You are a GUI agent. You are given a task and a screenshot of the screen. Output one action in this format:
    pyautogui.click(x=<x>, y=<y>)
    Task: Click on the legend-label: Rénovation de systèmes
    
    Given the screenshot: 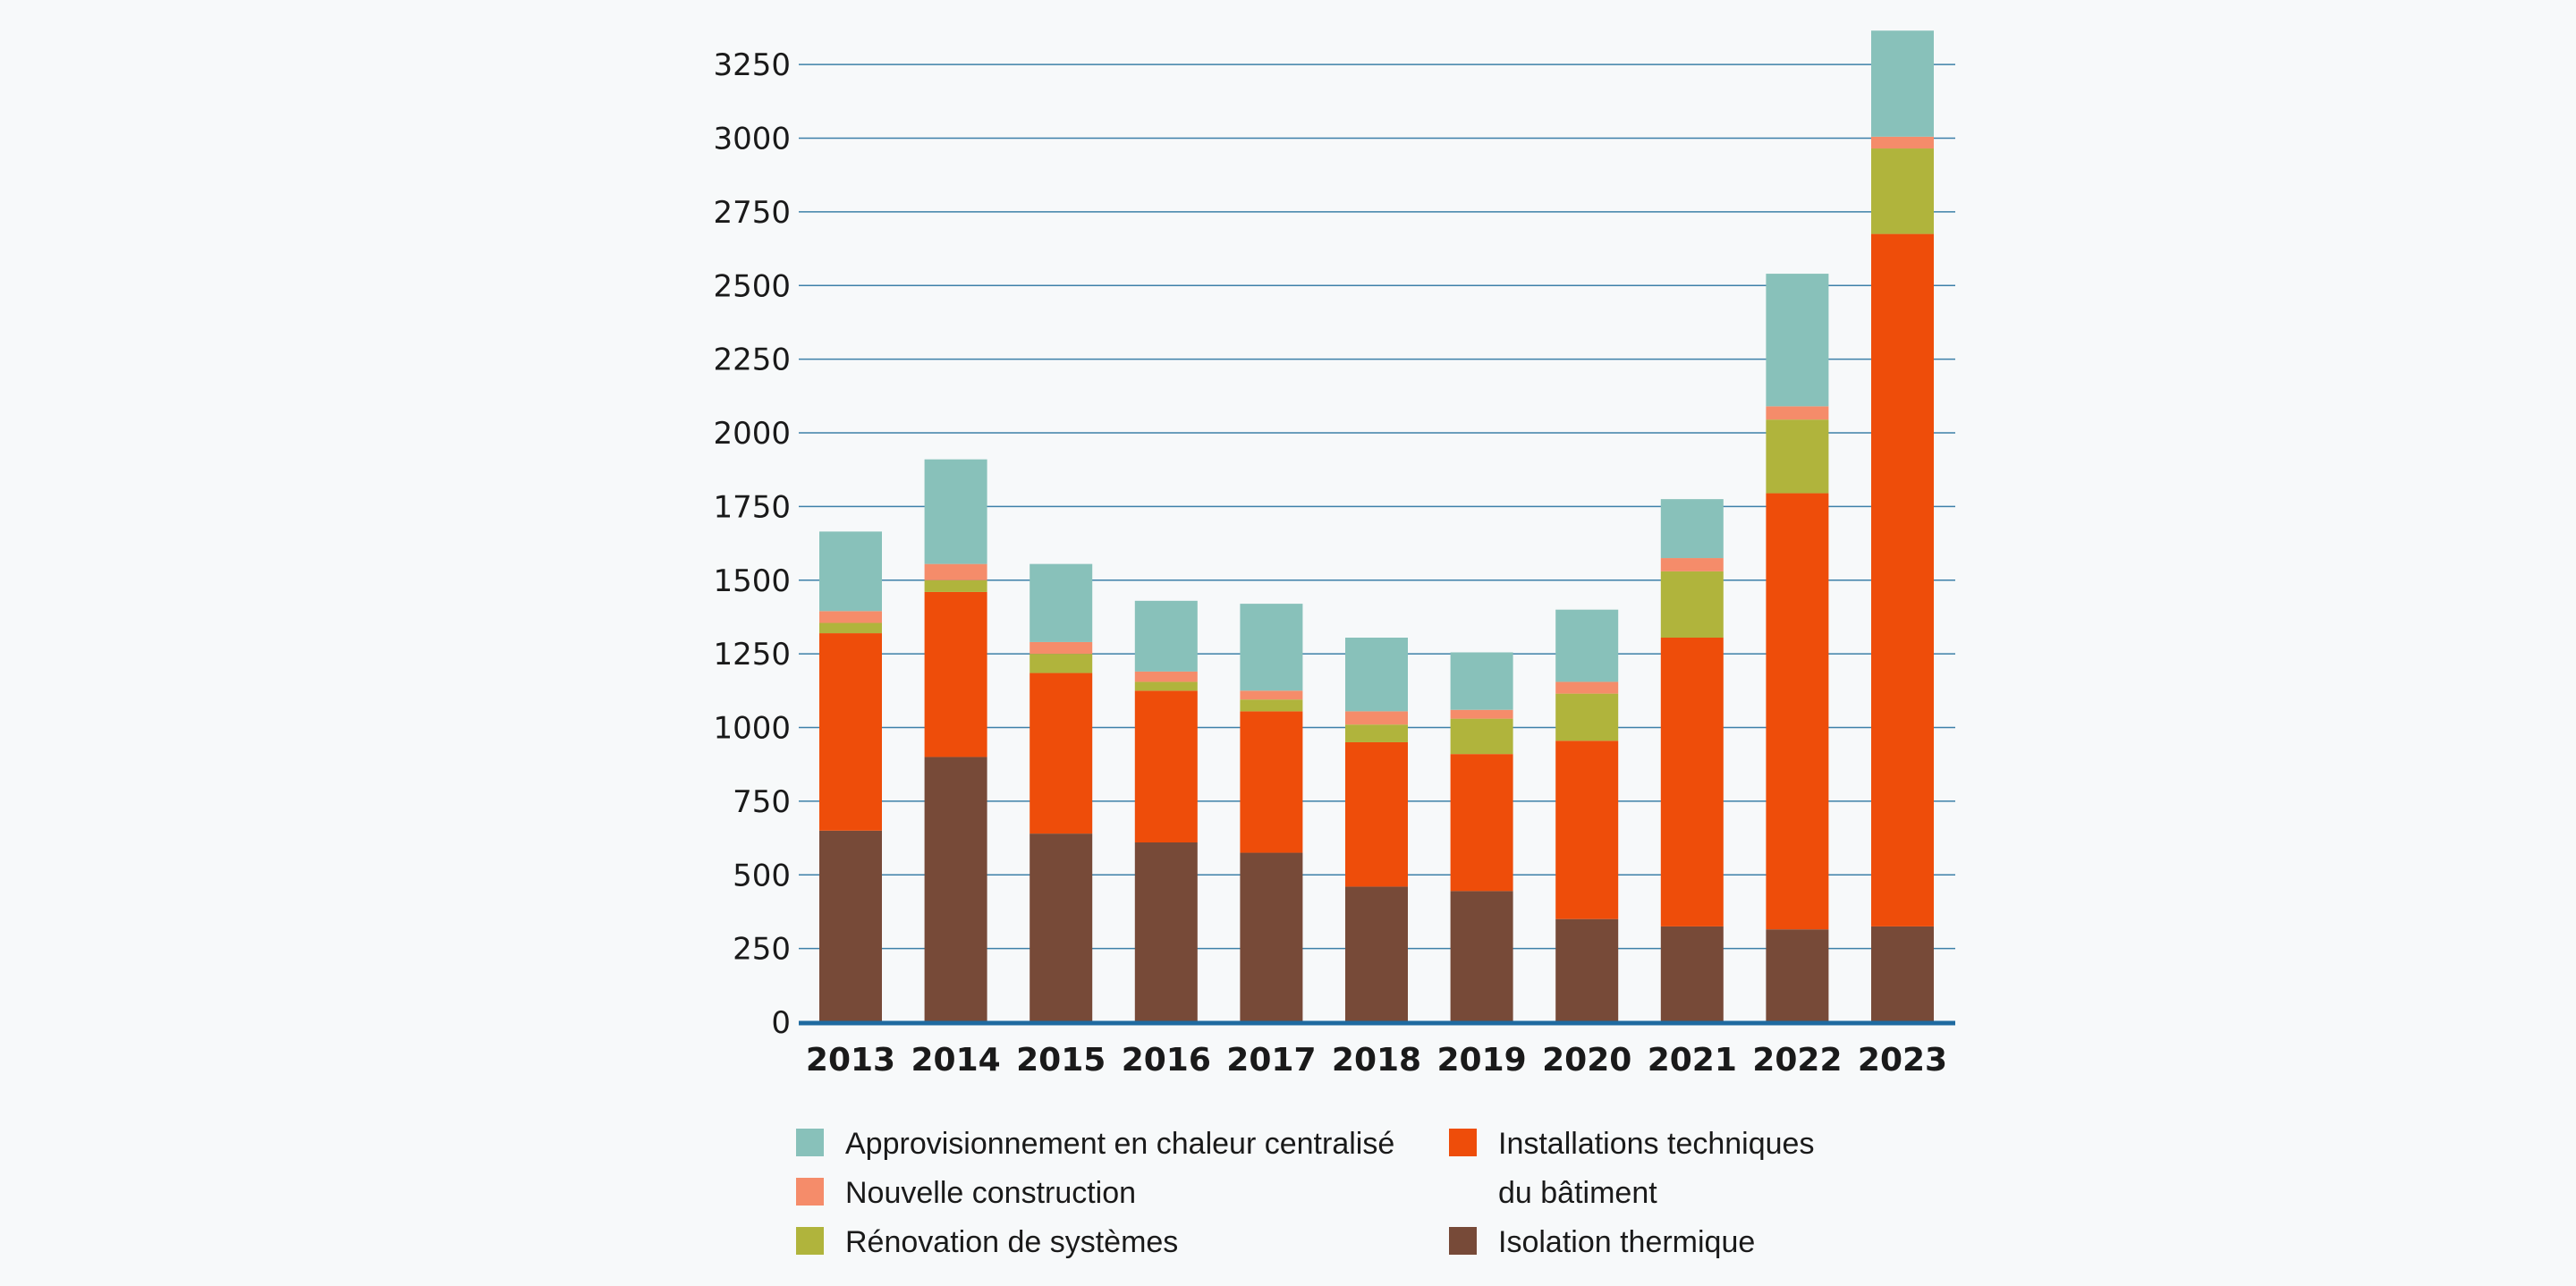 What is the action you would take?
    pyautogui.click(x=1011, y=1242)
    